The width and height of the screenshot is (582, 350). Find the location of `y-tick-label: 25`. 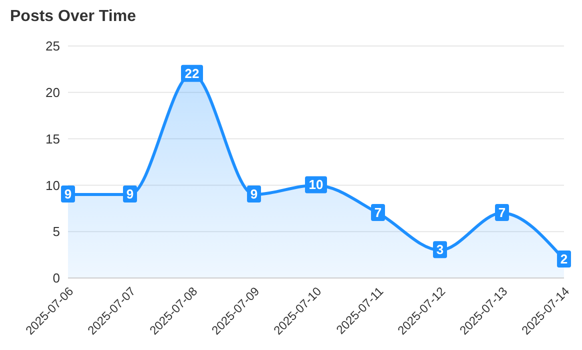

y-tick-label: 25 is located at coordinates (53, 46).